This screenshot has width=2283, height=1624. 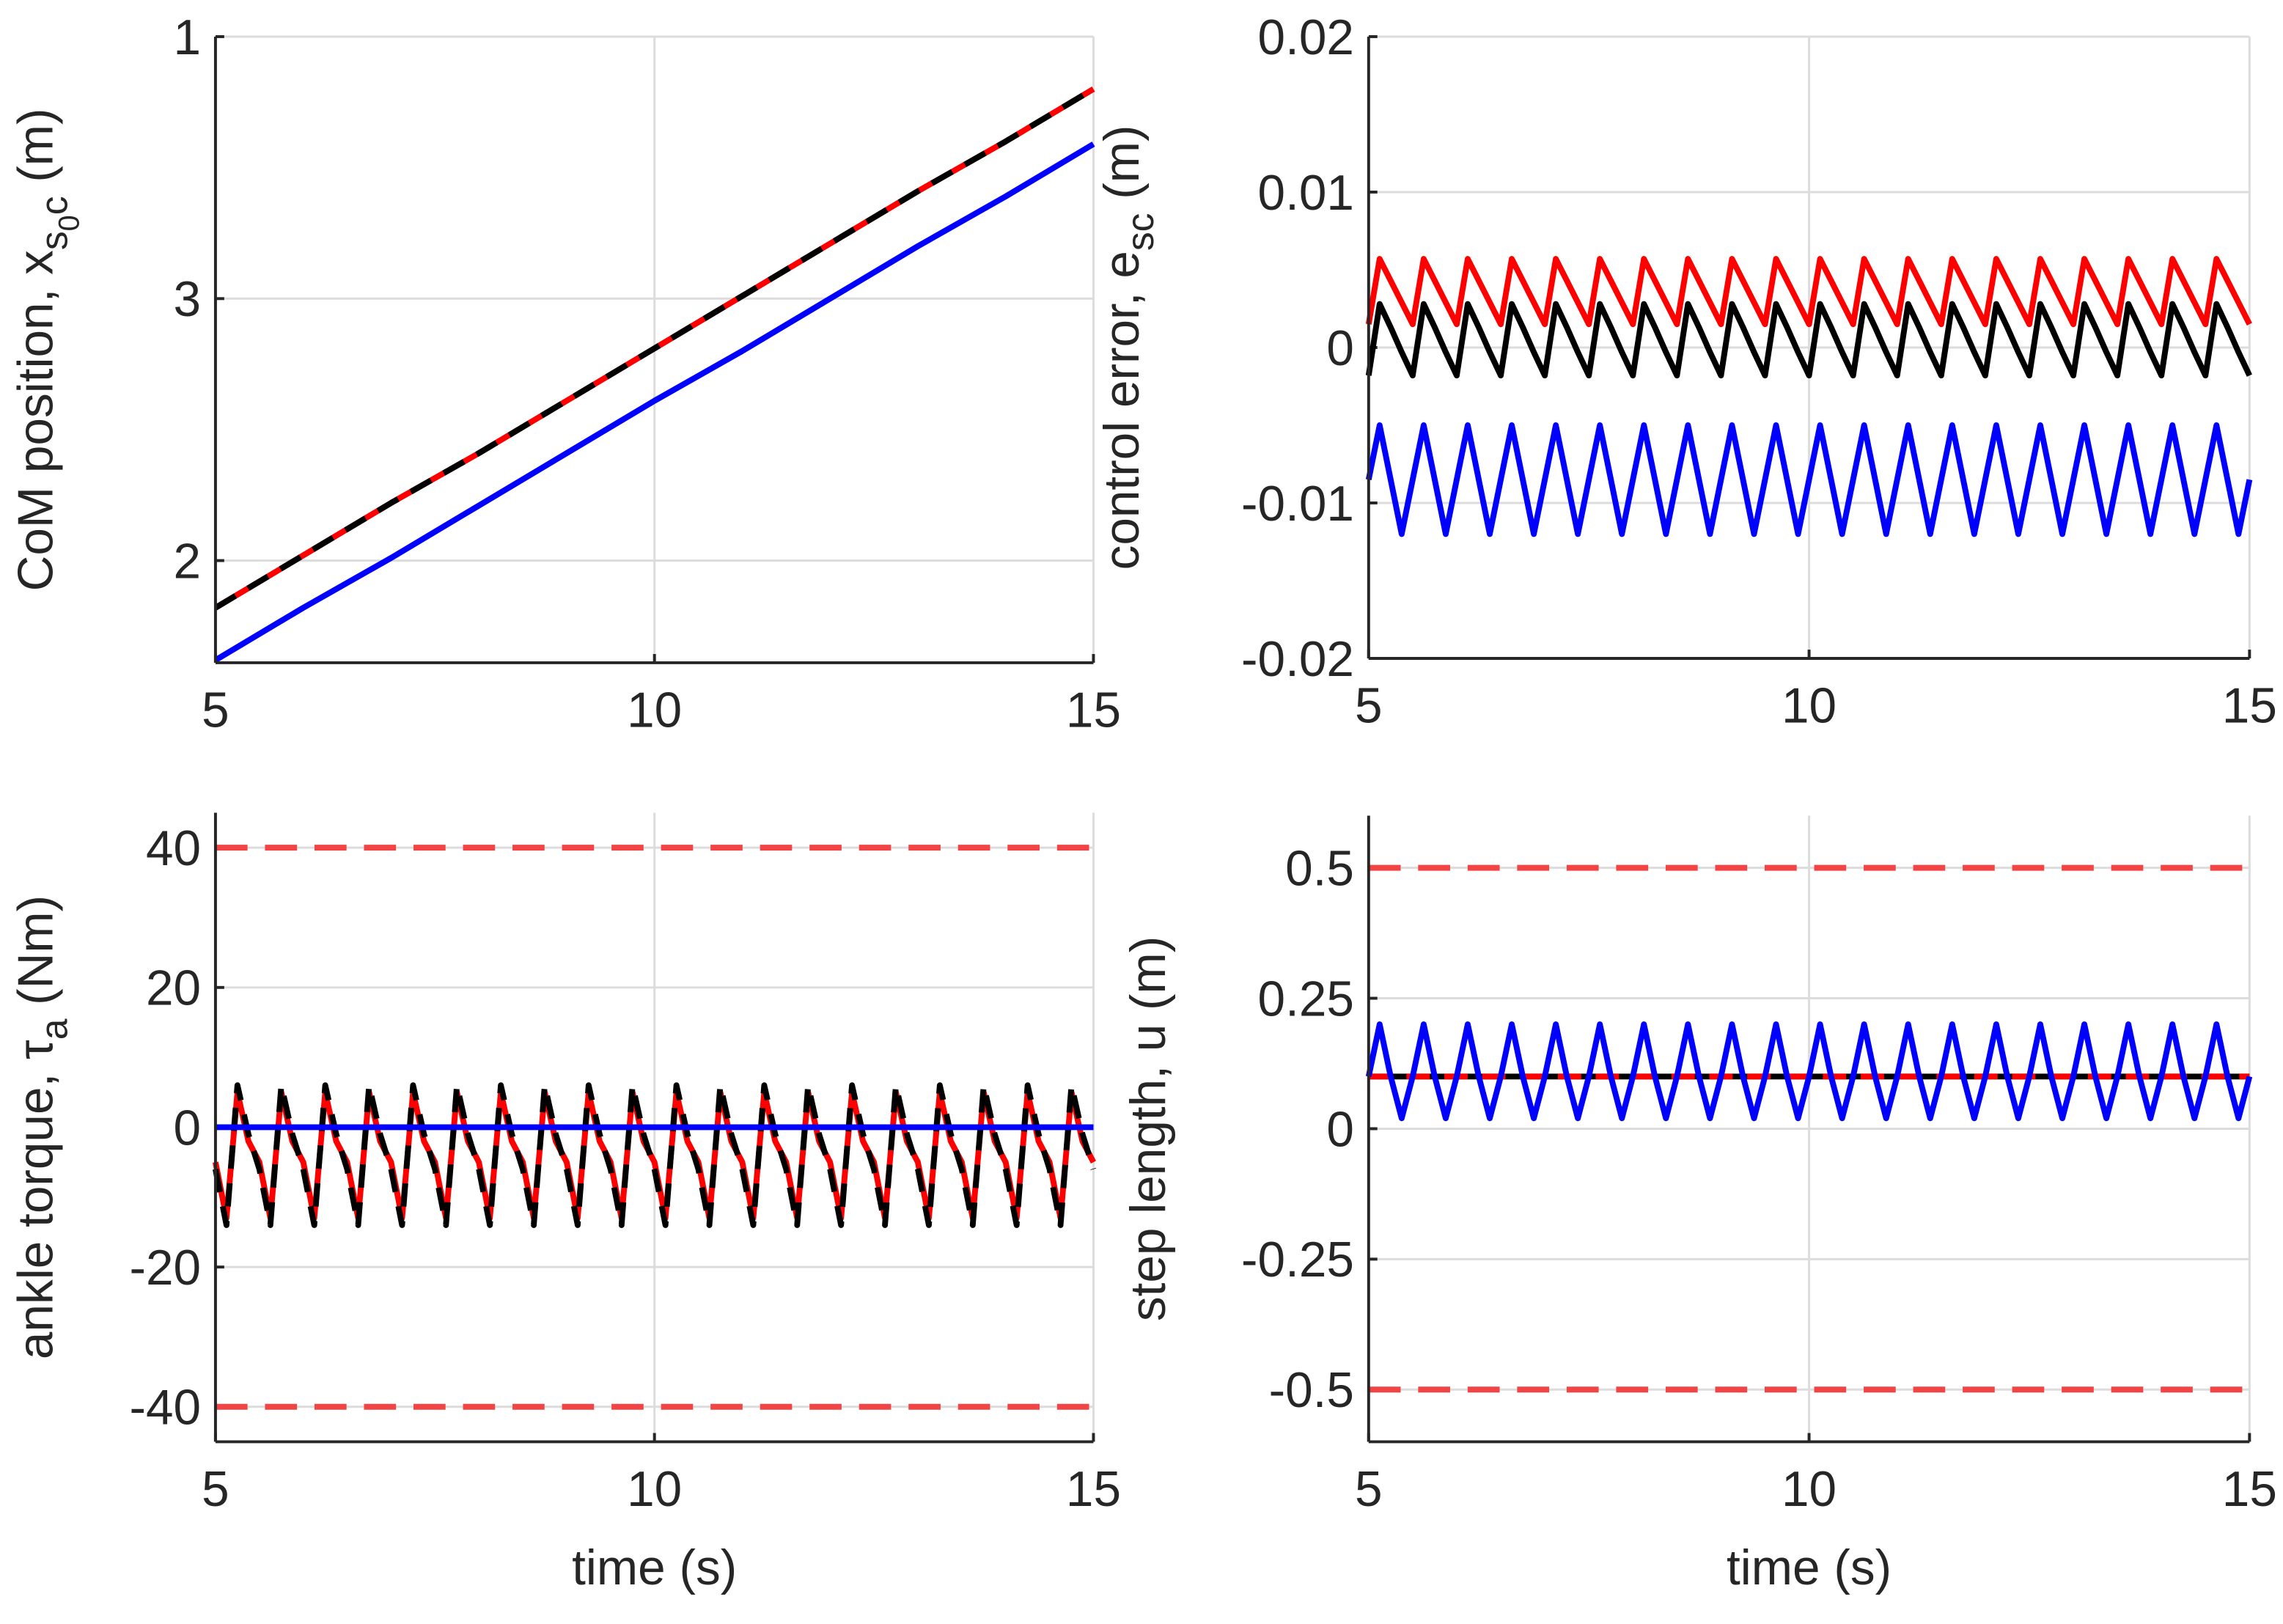 I want to click on y-axis-label-part: control error, e, so click(x=1122, y=410).